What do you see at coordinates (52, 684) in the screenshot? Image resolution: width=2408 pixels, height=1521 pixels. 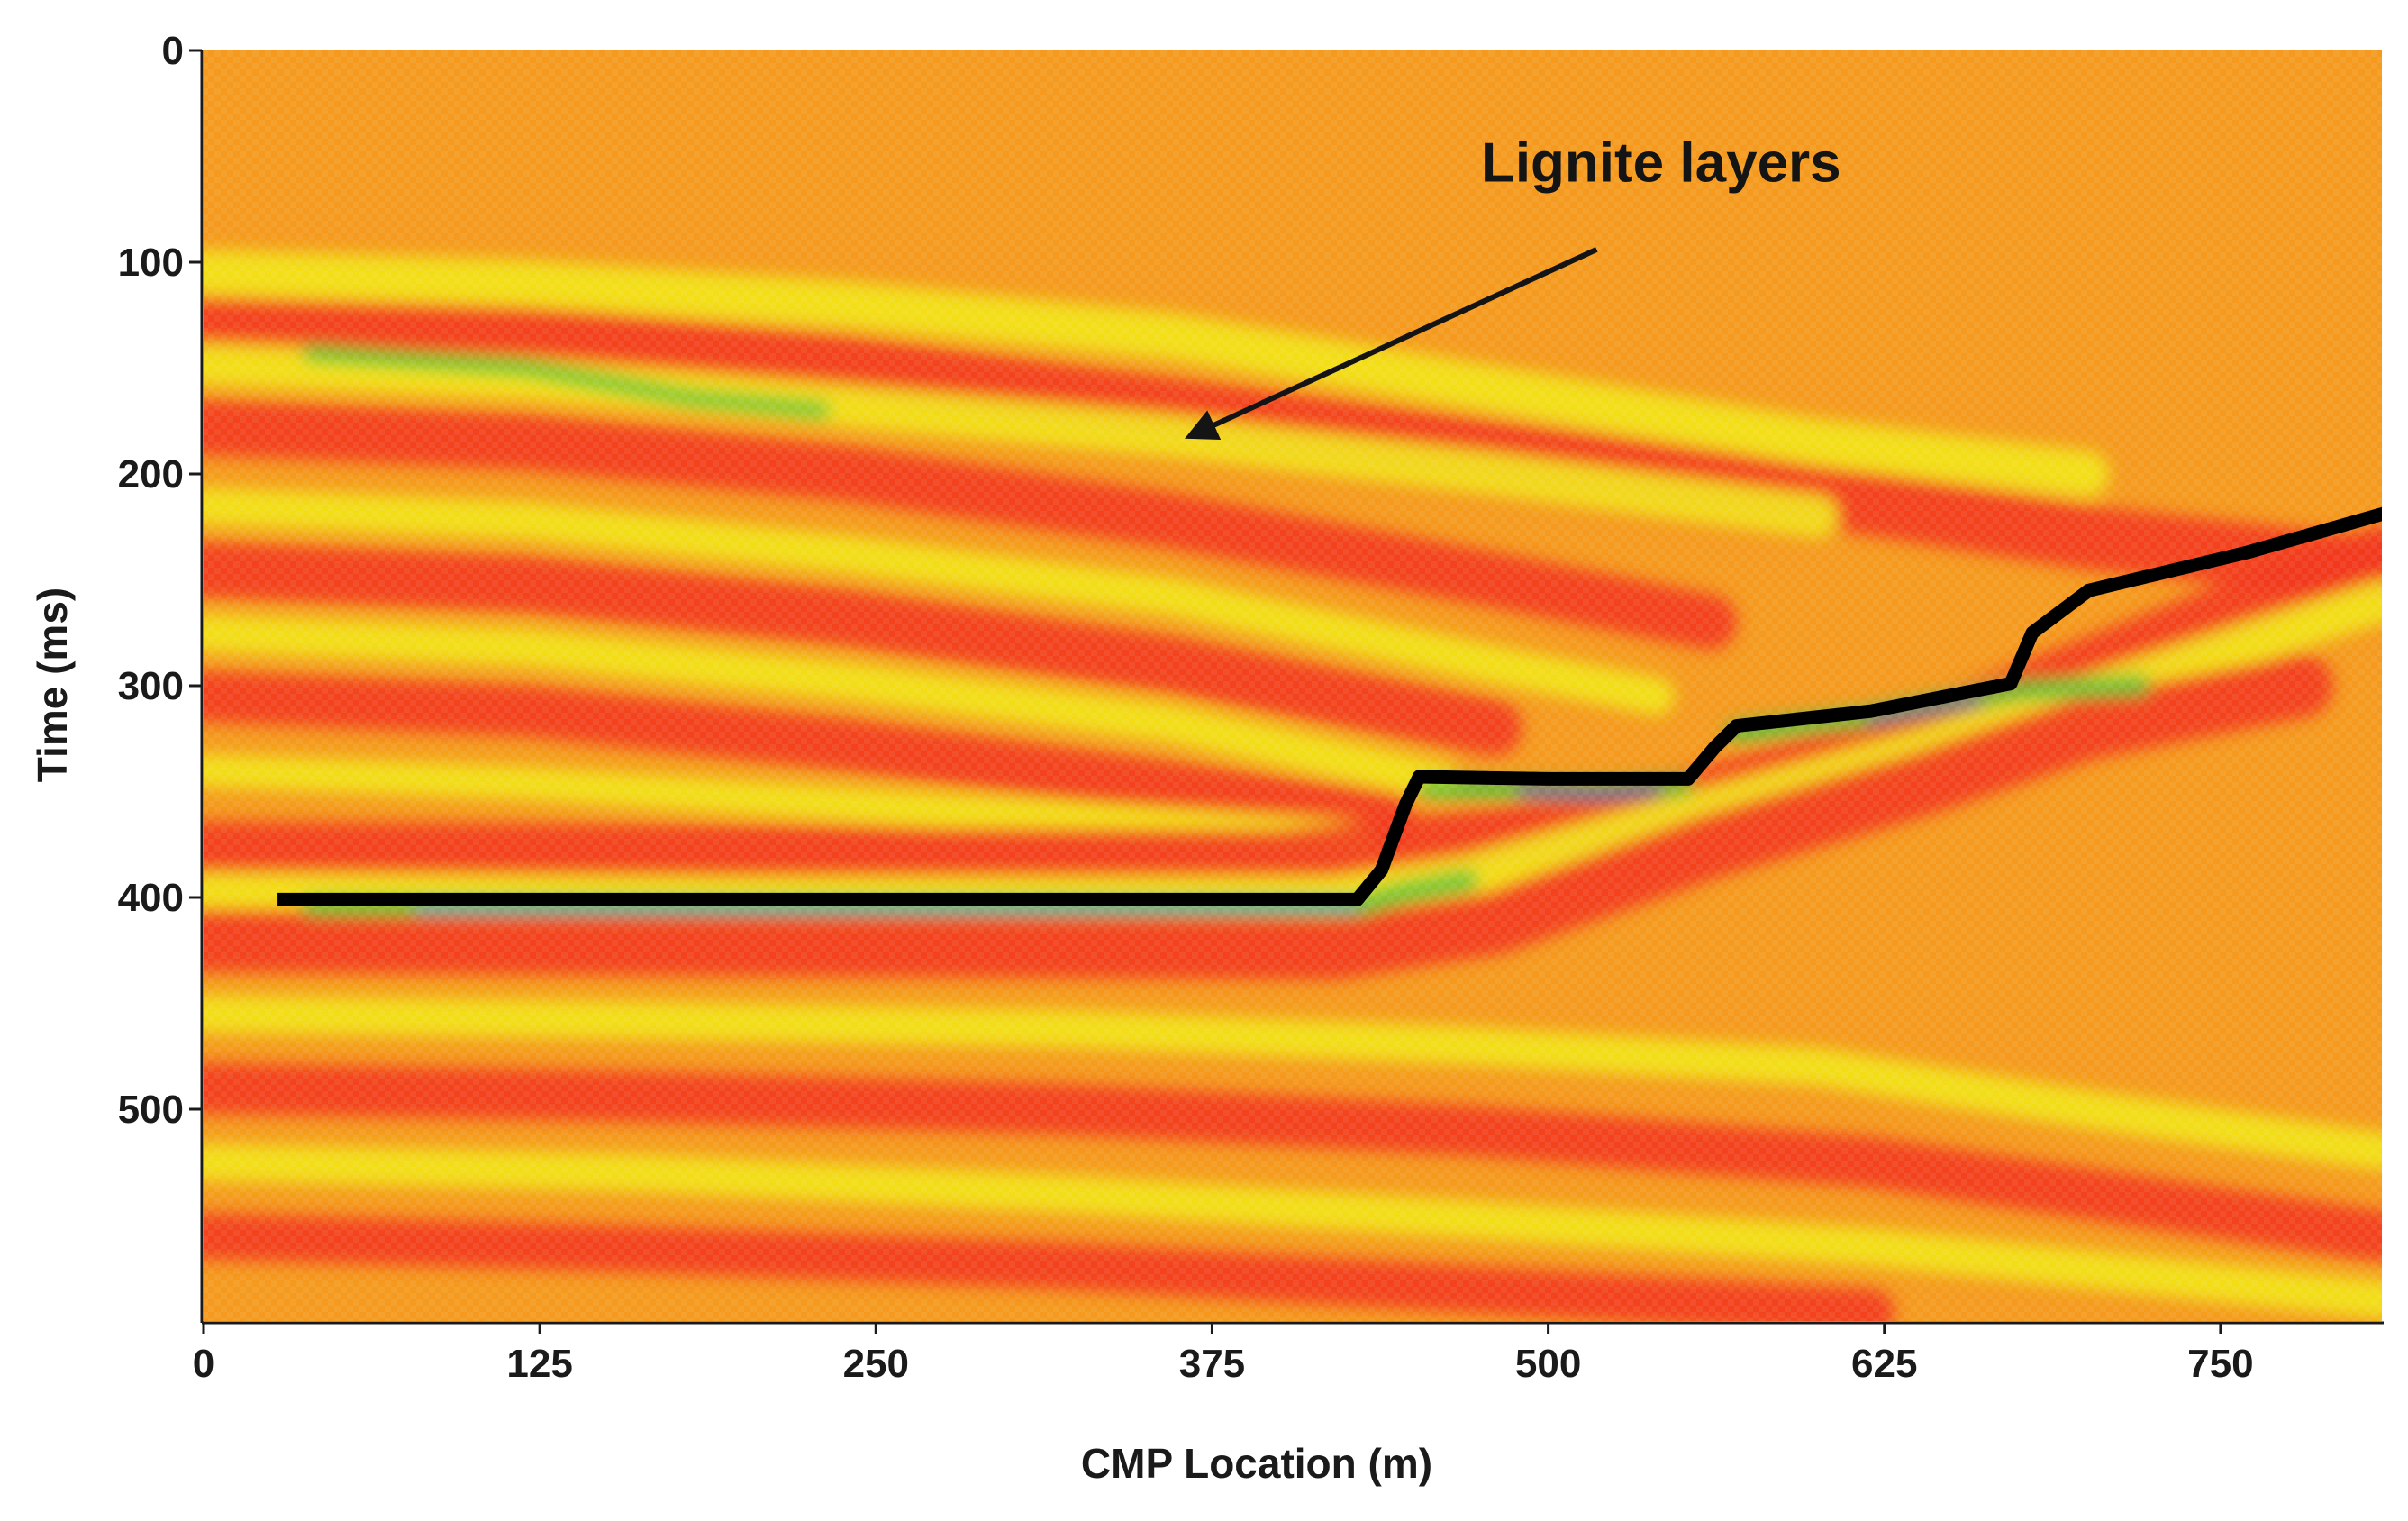 I see `y-axis-title: Time (ms)` at bounding box center [52, 684].